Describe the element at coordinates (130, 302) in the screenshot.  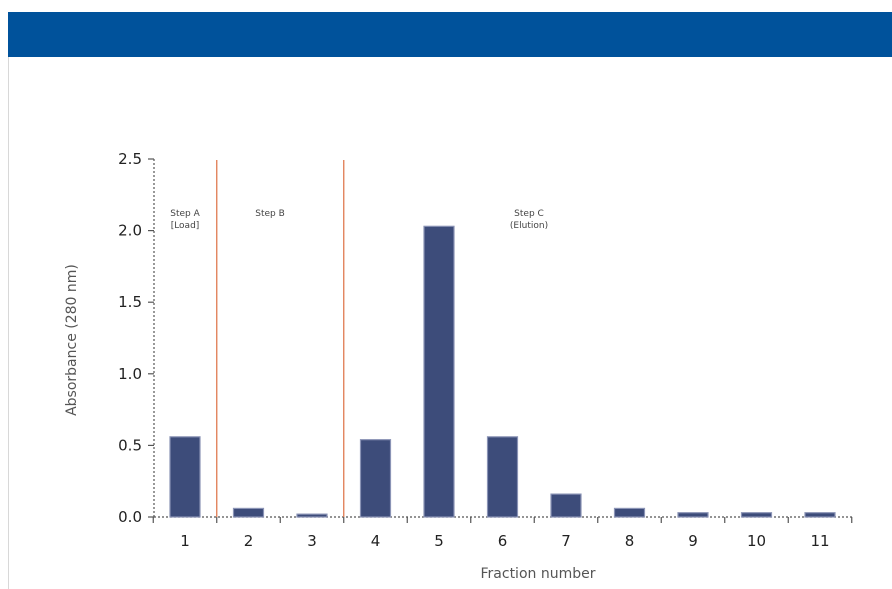
I see `y-tick-label: 1.5` at that location.